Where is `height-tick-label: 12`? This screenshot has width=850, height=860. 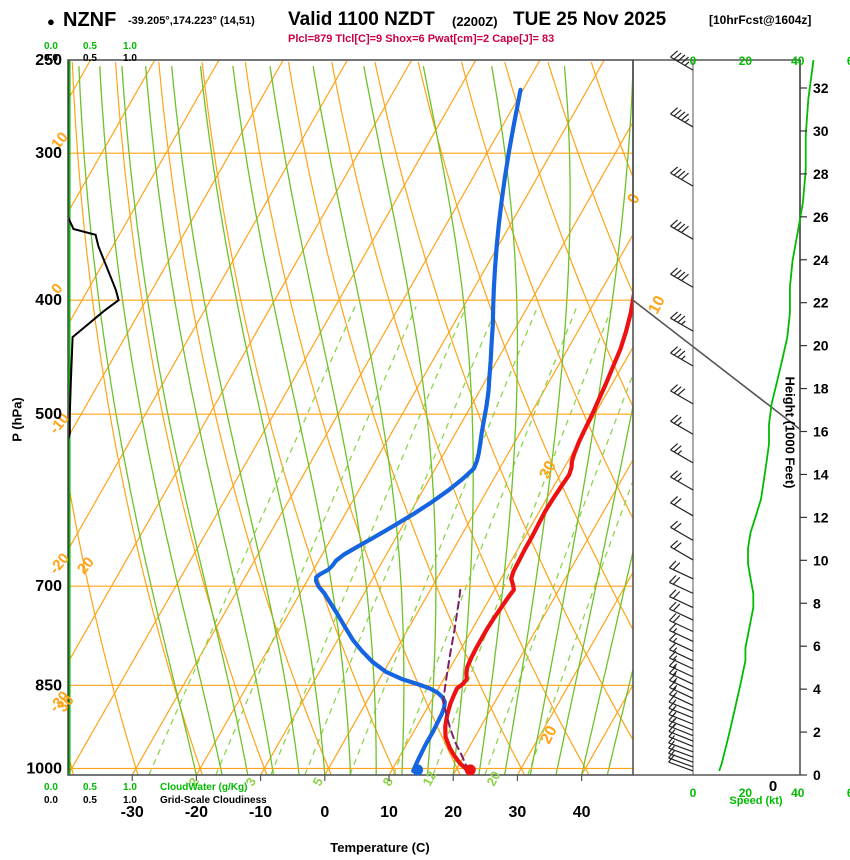 height-tick-label: 12 is located at coordinates (821, 517).